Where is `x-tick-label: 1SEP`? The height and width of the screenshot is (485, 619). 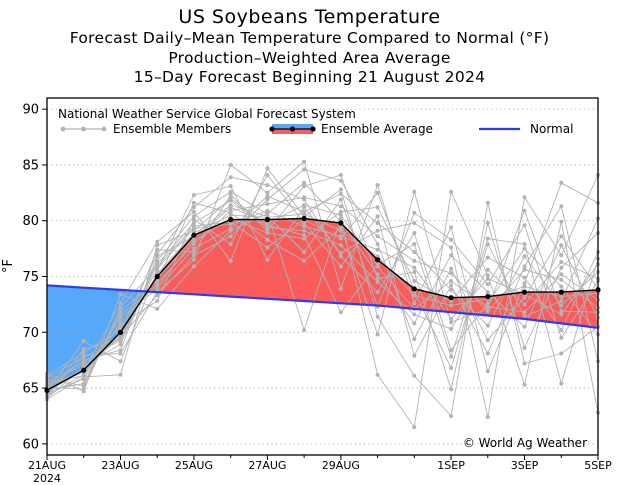
x-tick-label: 1SEP is located at coordinates (451, 465).